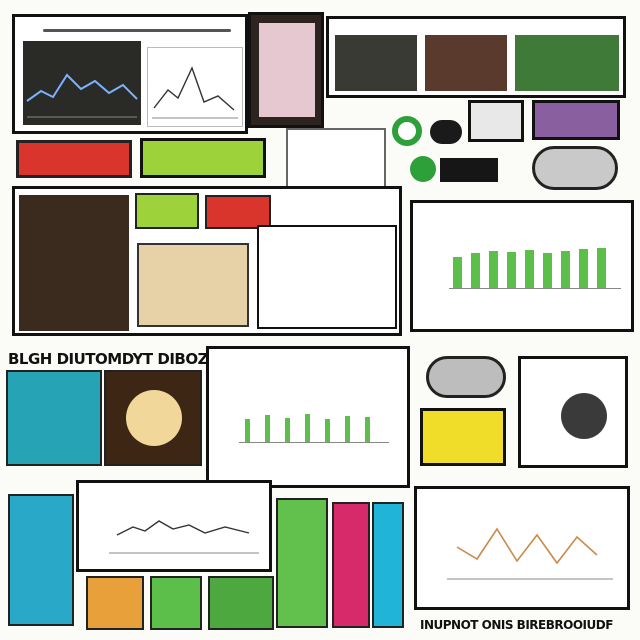 The image size is (640, 640). Describe the element at coordinates (516, 625) in the screenshot. I see `footer-caption: INUPNOT ONIS BIREBROOIUDF` at that location.